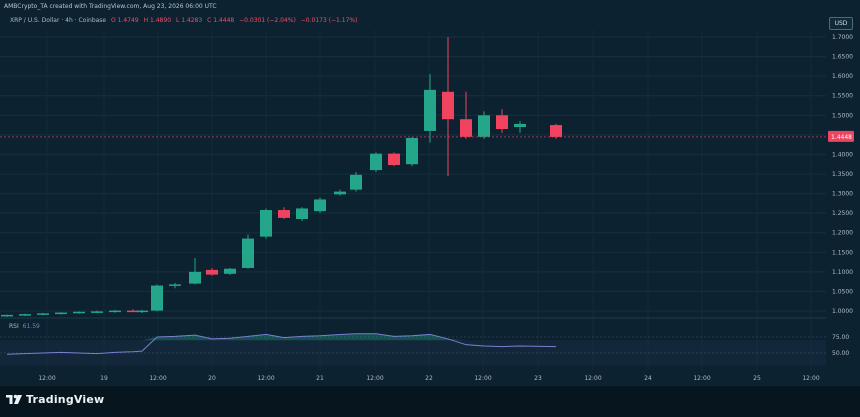 Image resolution: width=860 pixels, height=417 pixels. Describe the element at coordinates (267, 20) in the screenshot. I see `change-value: −0.0301 (−2.04%)` at that location.